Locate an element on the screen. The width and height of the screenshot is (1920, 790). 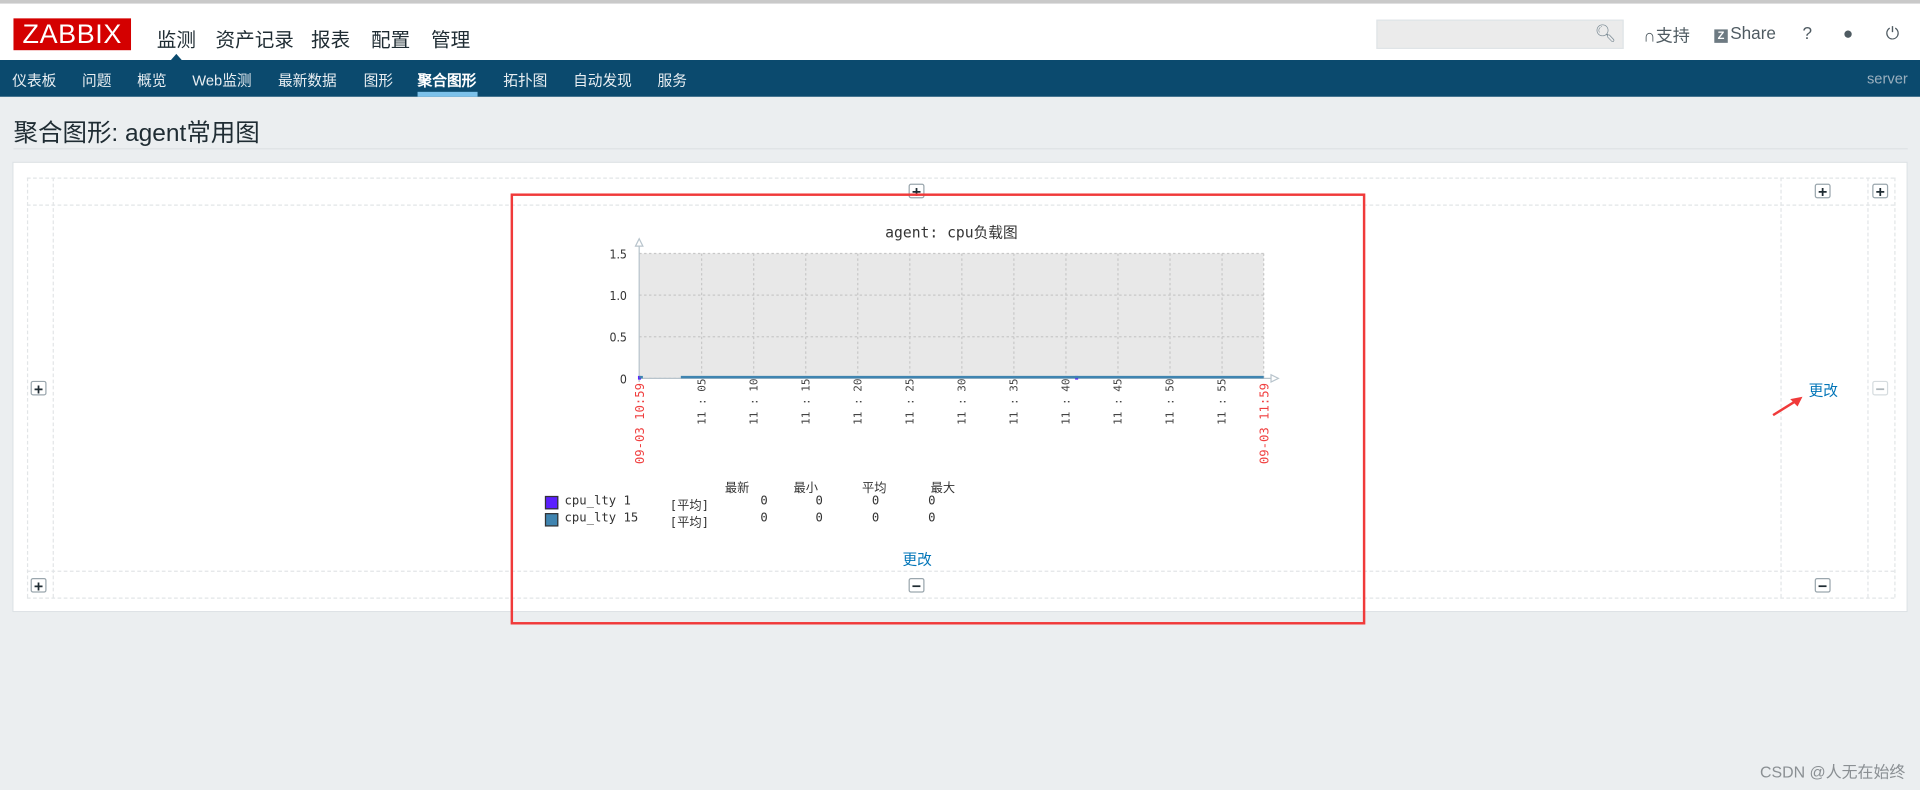
zabbix-logo: ZABBIX is located at coordinates (72, 34).